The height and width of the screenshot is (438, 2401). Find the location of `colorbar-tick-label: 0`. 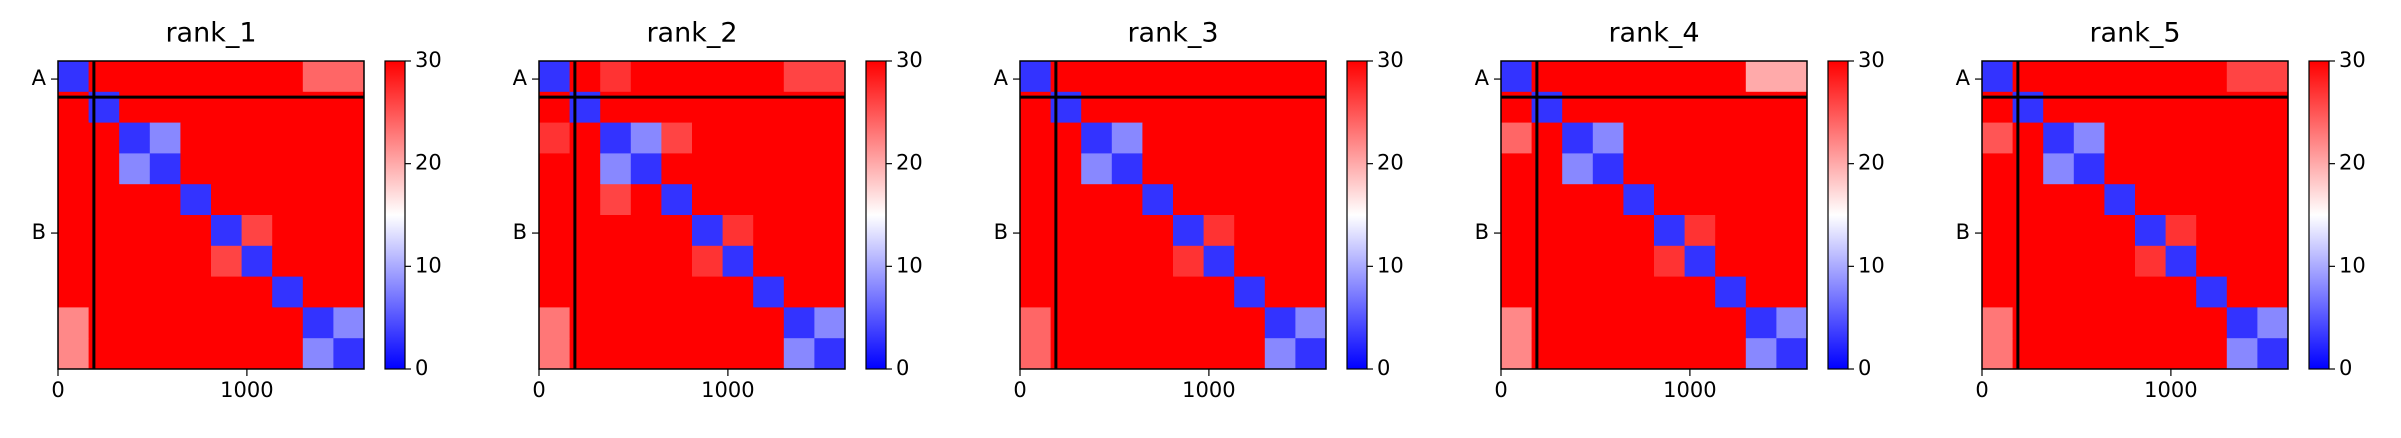

colorbar-tick-label: 0 is located at coordinates (421, 368).